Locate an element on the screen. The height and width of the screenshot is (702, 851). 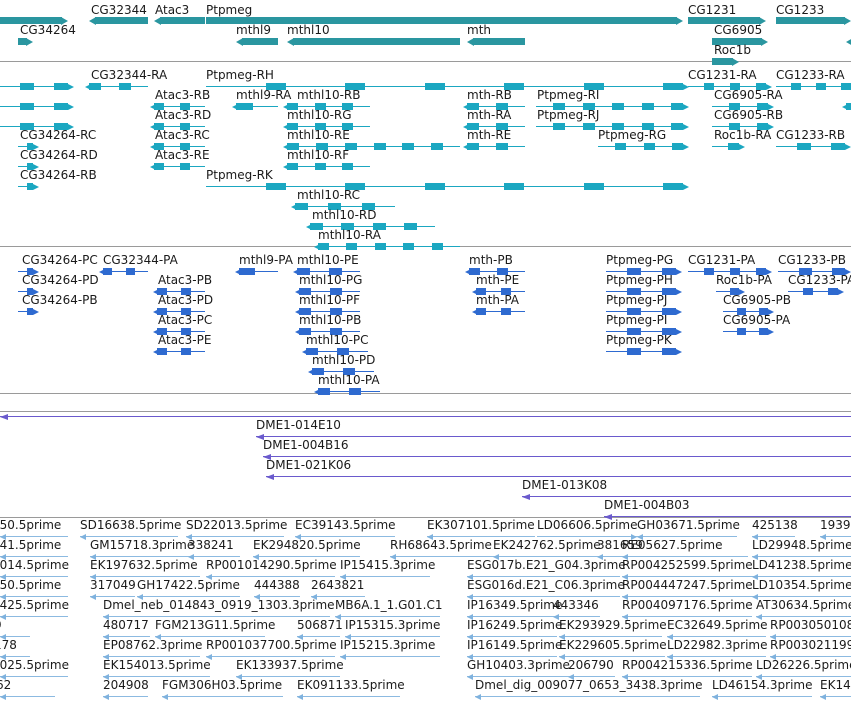
feature-label: 2643821 is located at coordinates (338, 585).